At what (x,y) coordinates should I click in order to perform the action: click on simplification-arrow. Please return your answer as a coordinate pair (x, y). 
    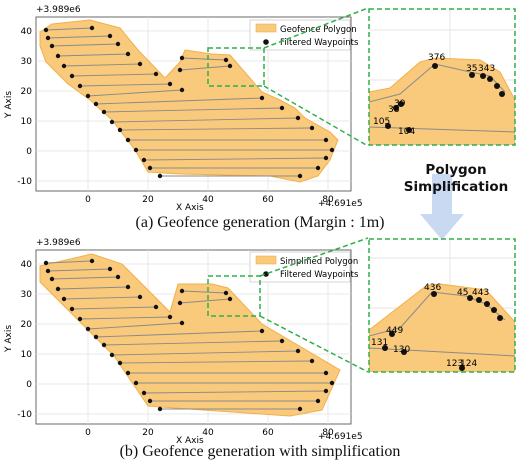
    Looking at the image, I should click on (442, 207).